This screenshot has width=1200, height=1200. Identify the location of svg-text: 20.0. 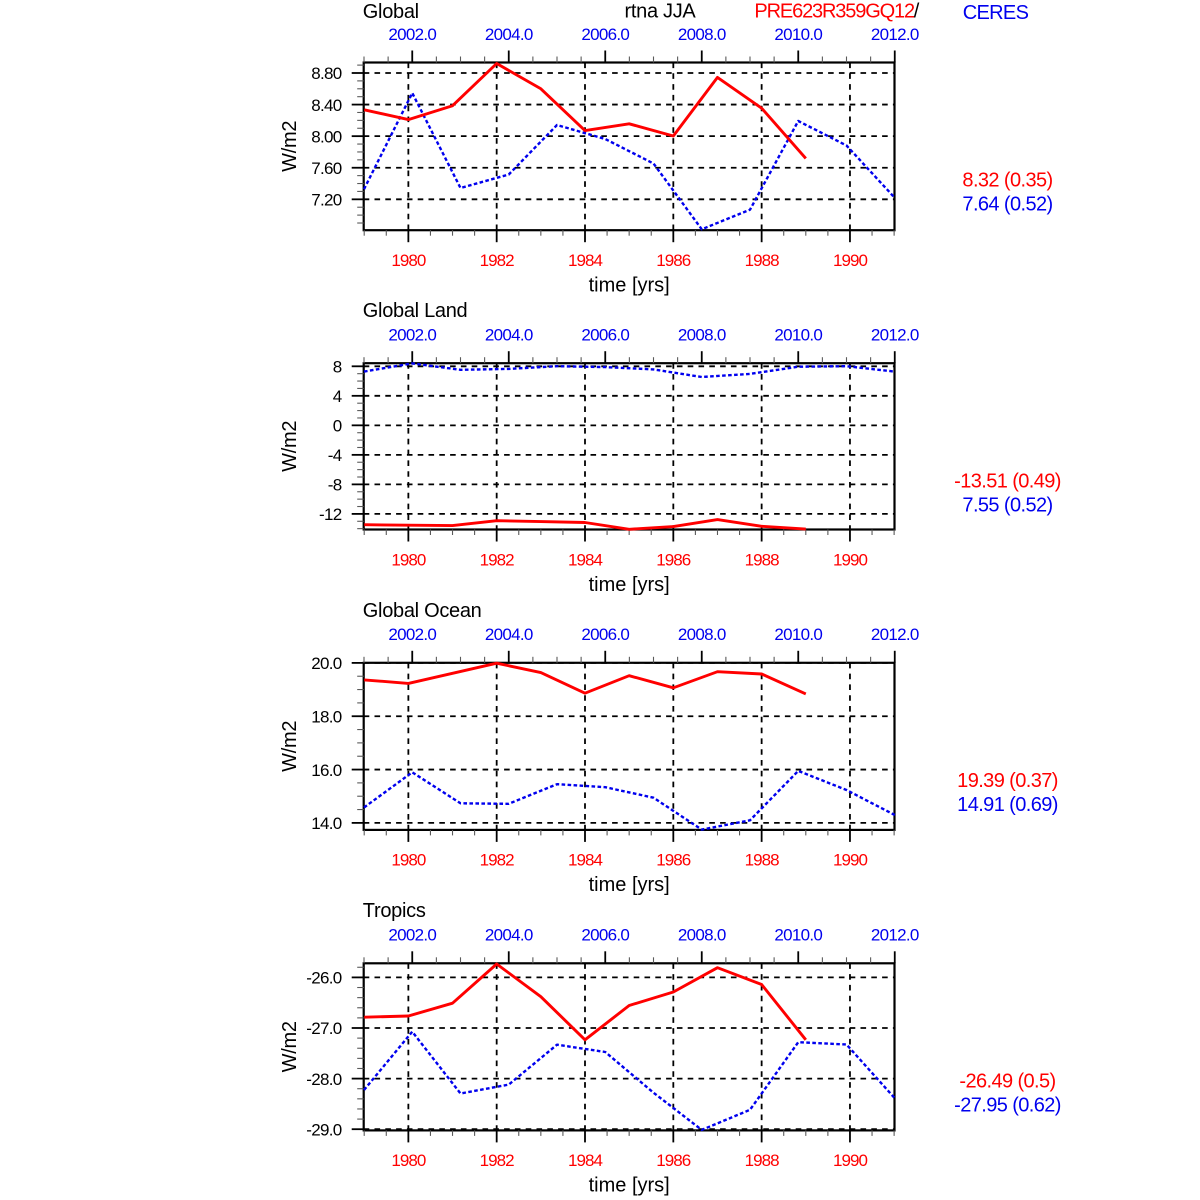
(326, 663).